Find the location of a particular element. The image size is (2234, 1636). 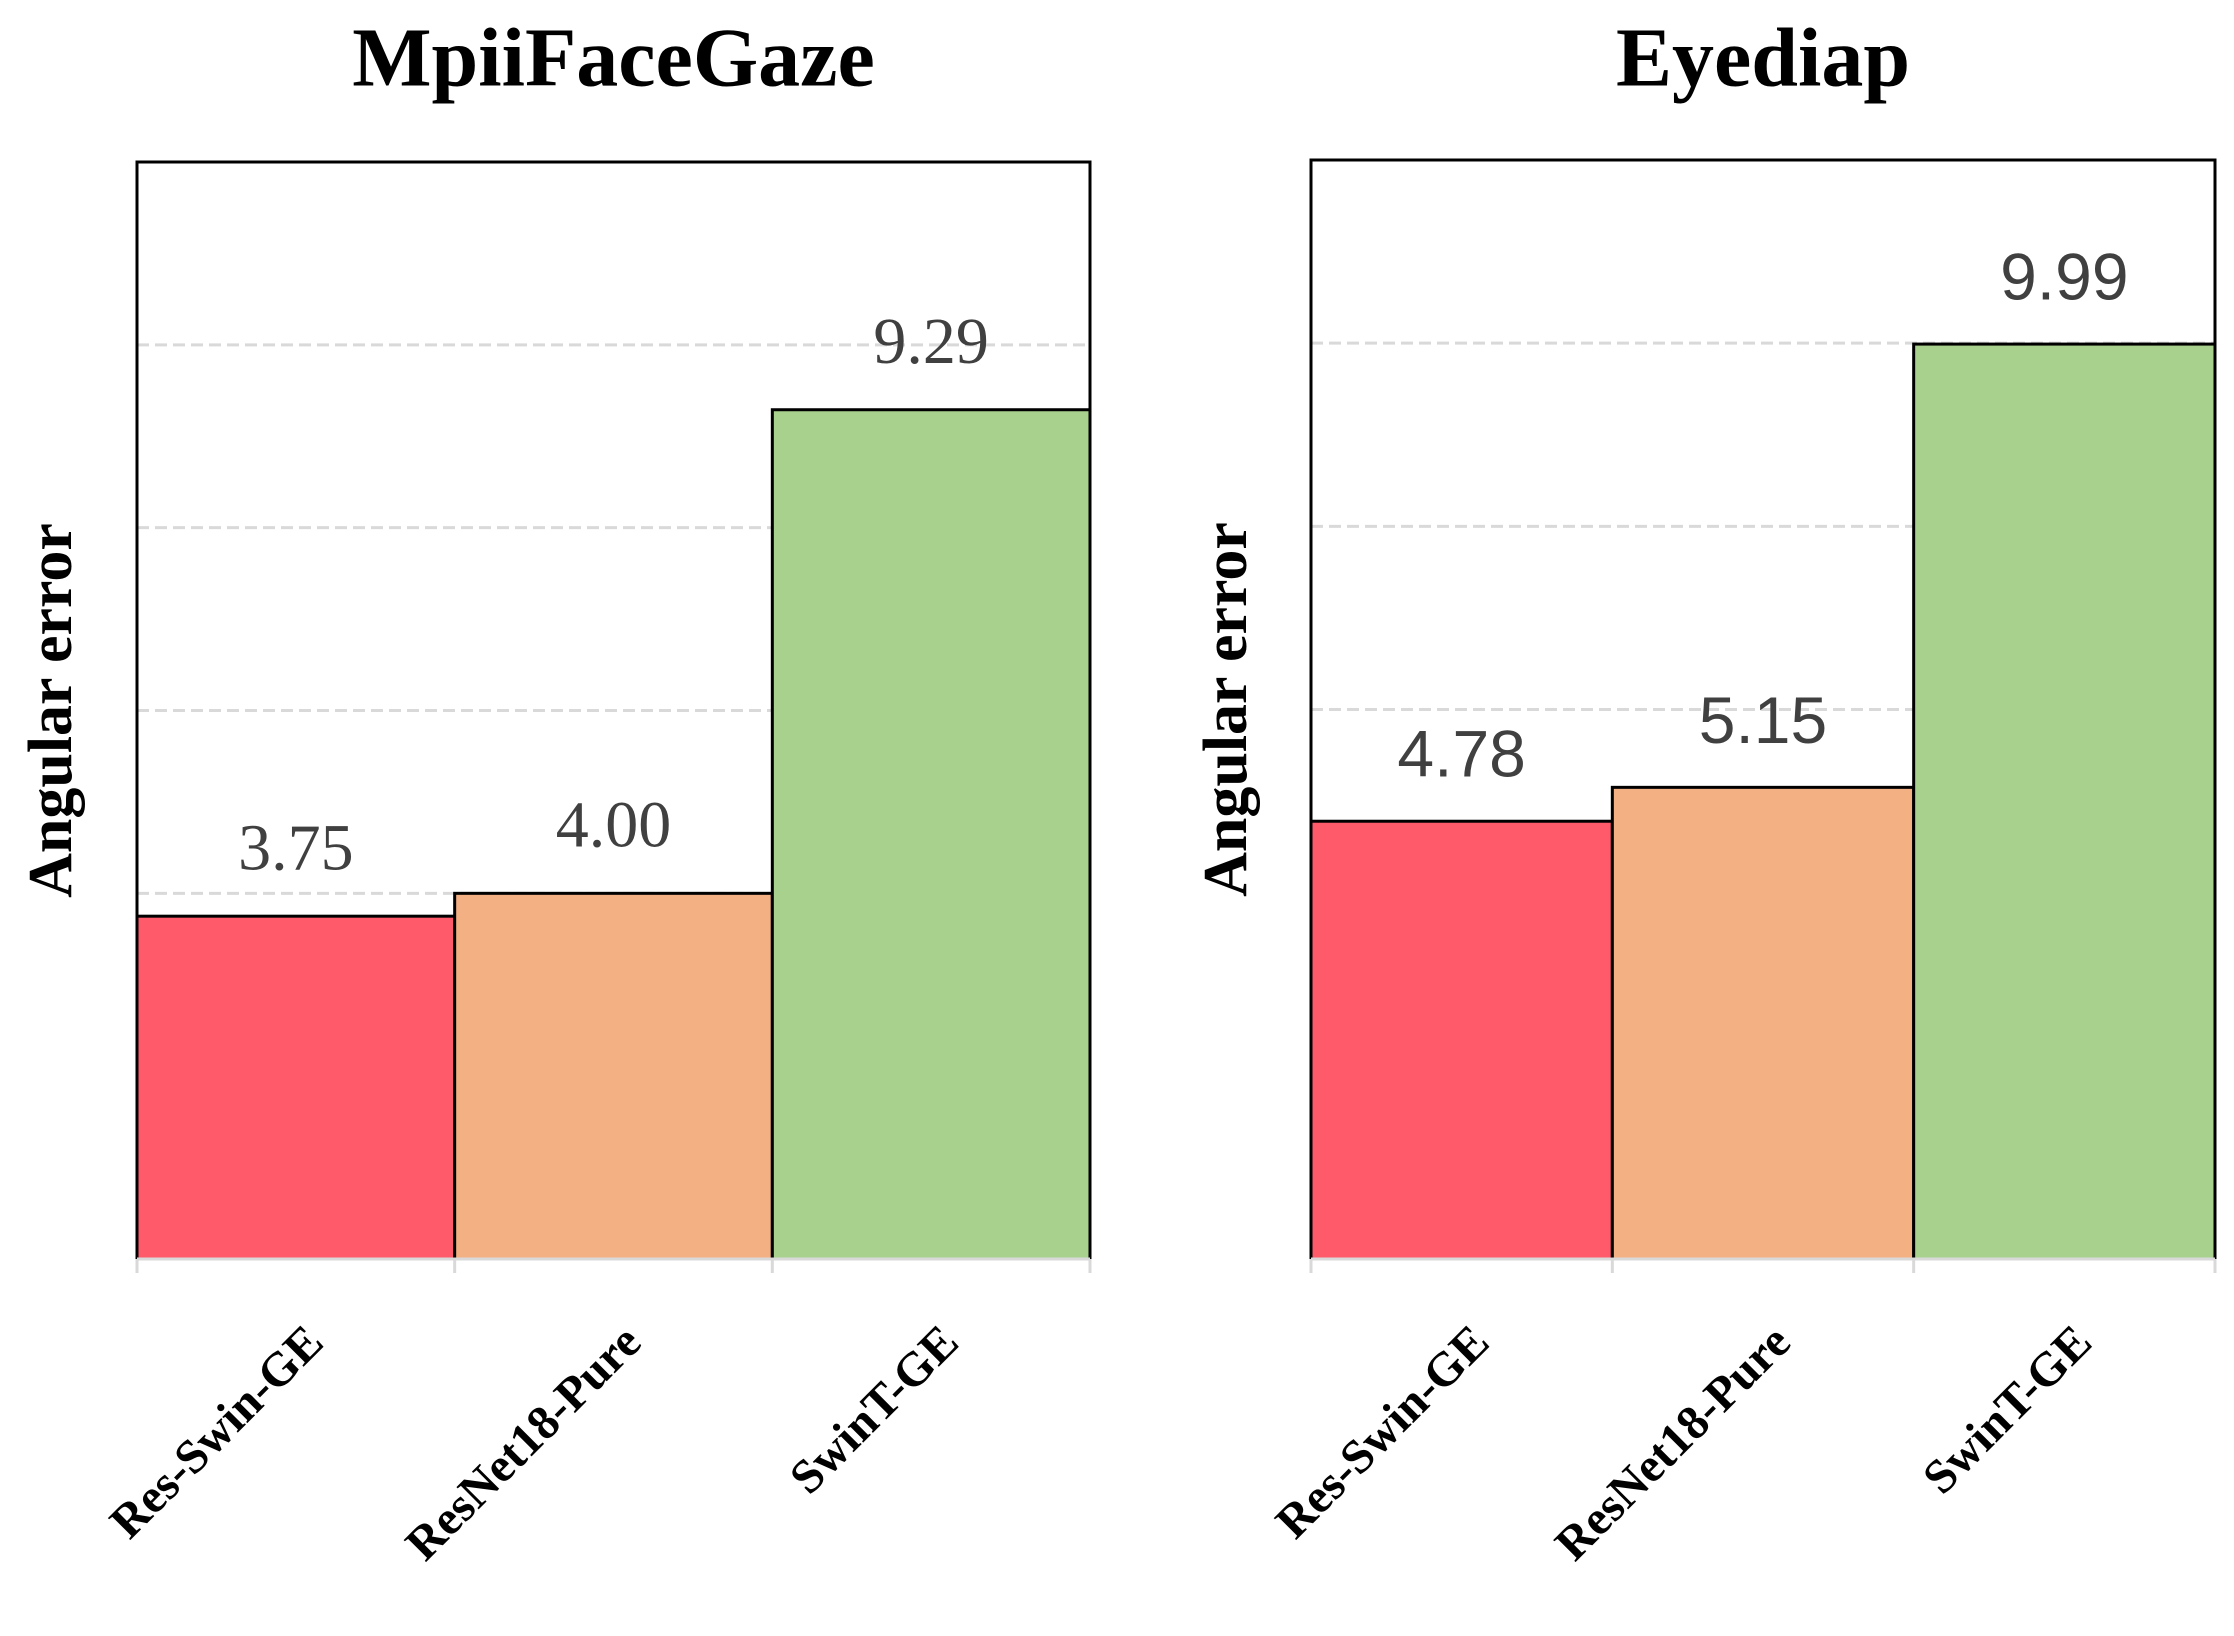

value-label: 9.99 is located at coordinates (2064, 277).